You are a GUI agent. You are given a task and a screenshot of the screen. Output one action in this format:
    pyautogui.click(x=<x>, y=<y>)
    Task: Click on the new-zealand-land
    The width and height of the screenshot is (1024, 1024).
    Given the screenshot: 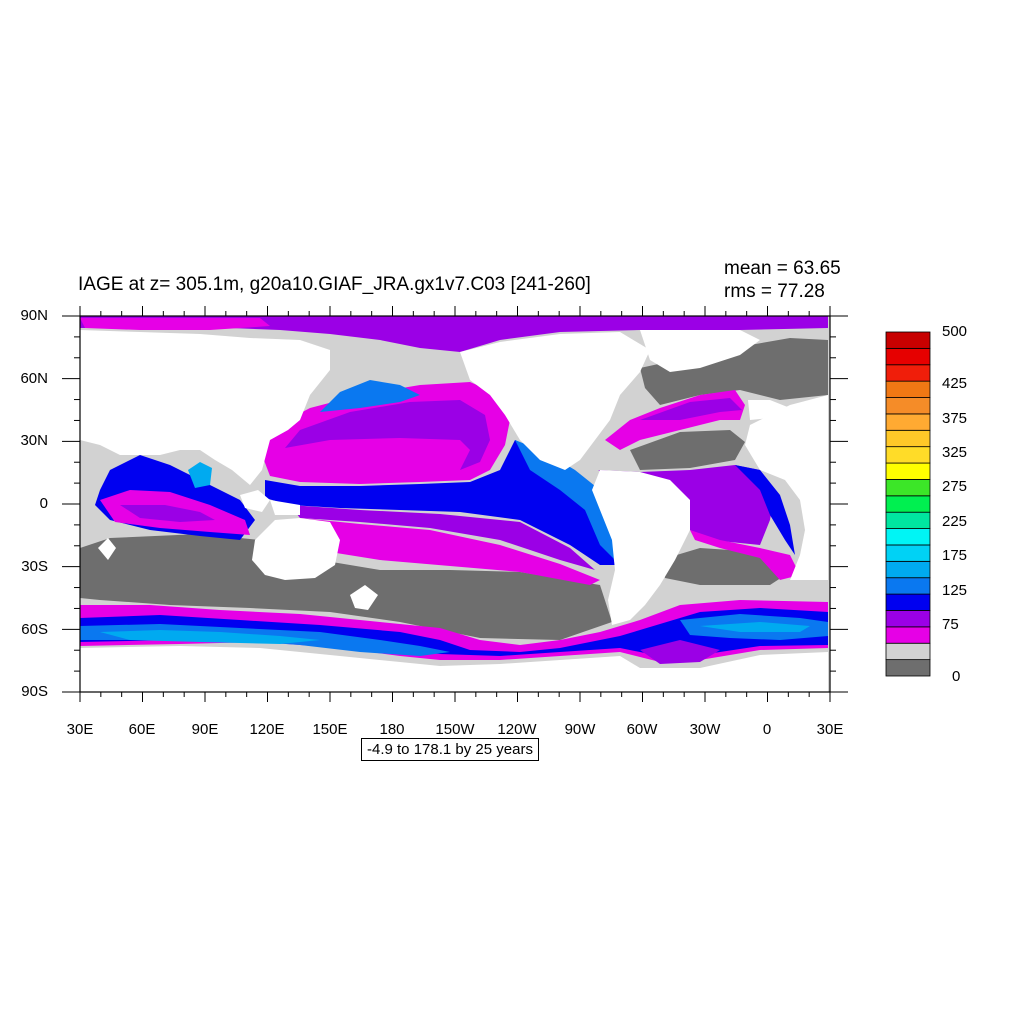 What is the action you would take?
    pyautogui.click(x=364, y=597)
    